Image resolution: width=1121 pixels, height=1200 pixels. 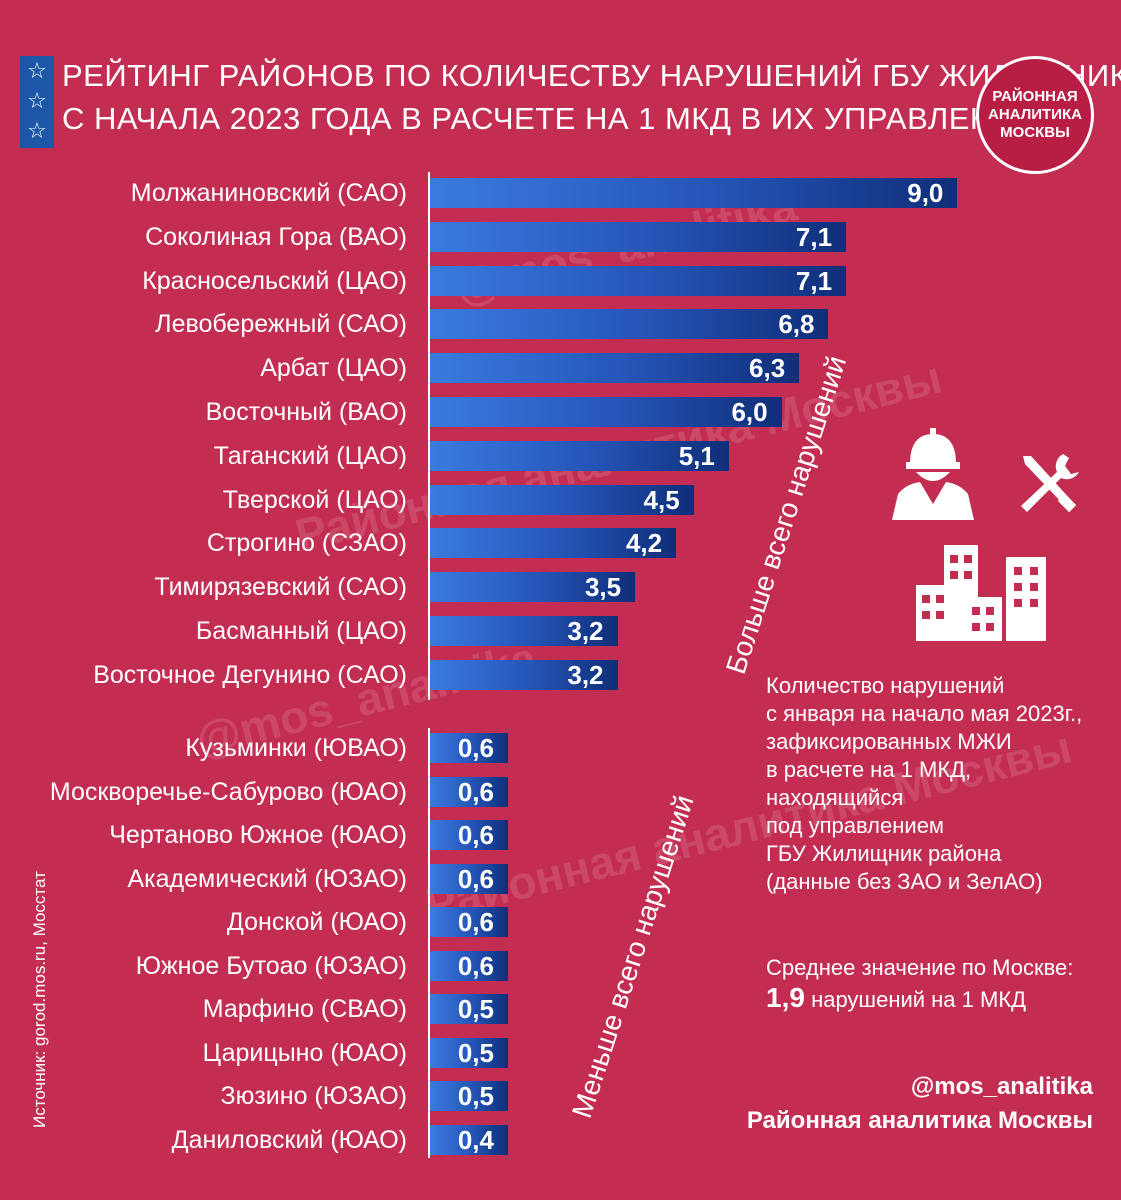 What do you see at coordinates (885, 685) in the screenshot?
I see `info-line: Количество нарушений` at bounding box center [885, 685].